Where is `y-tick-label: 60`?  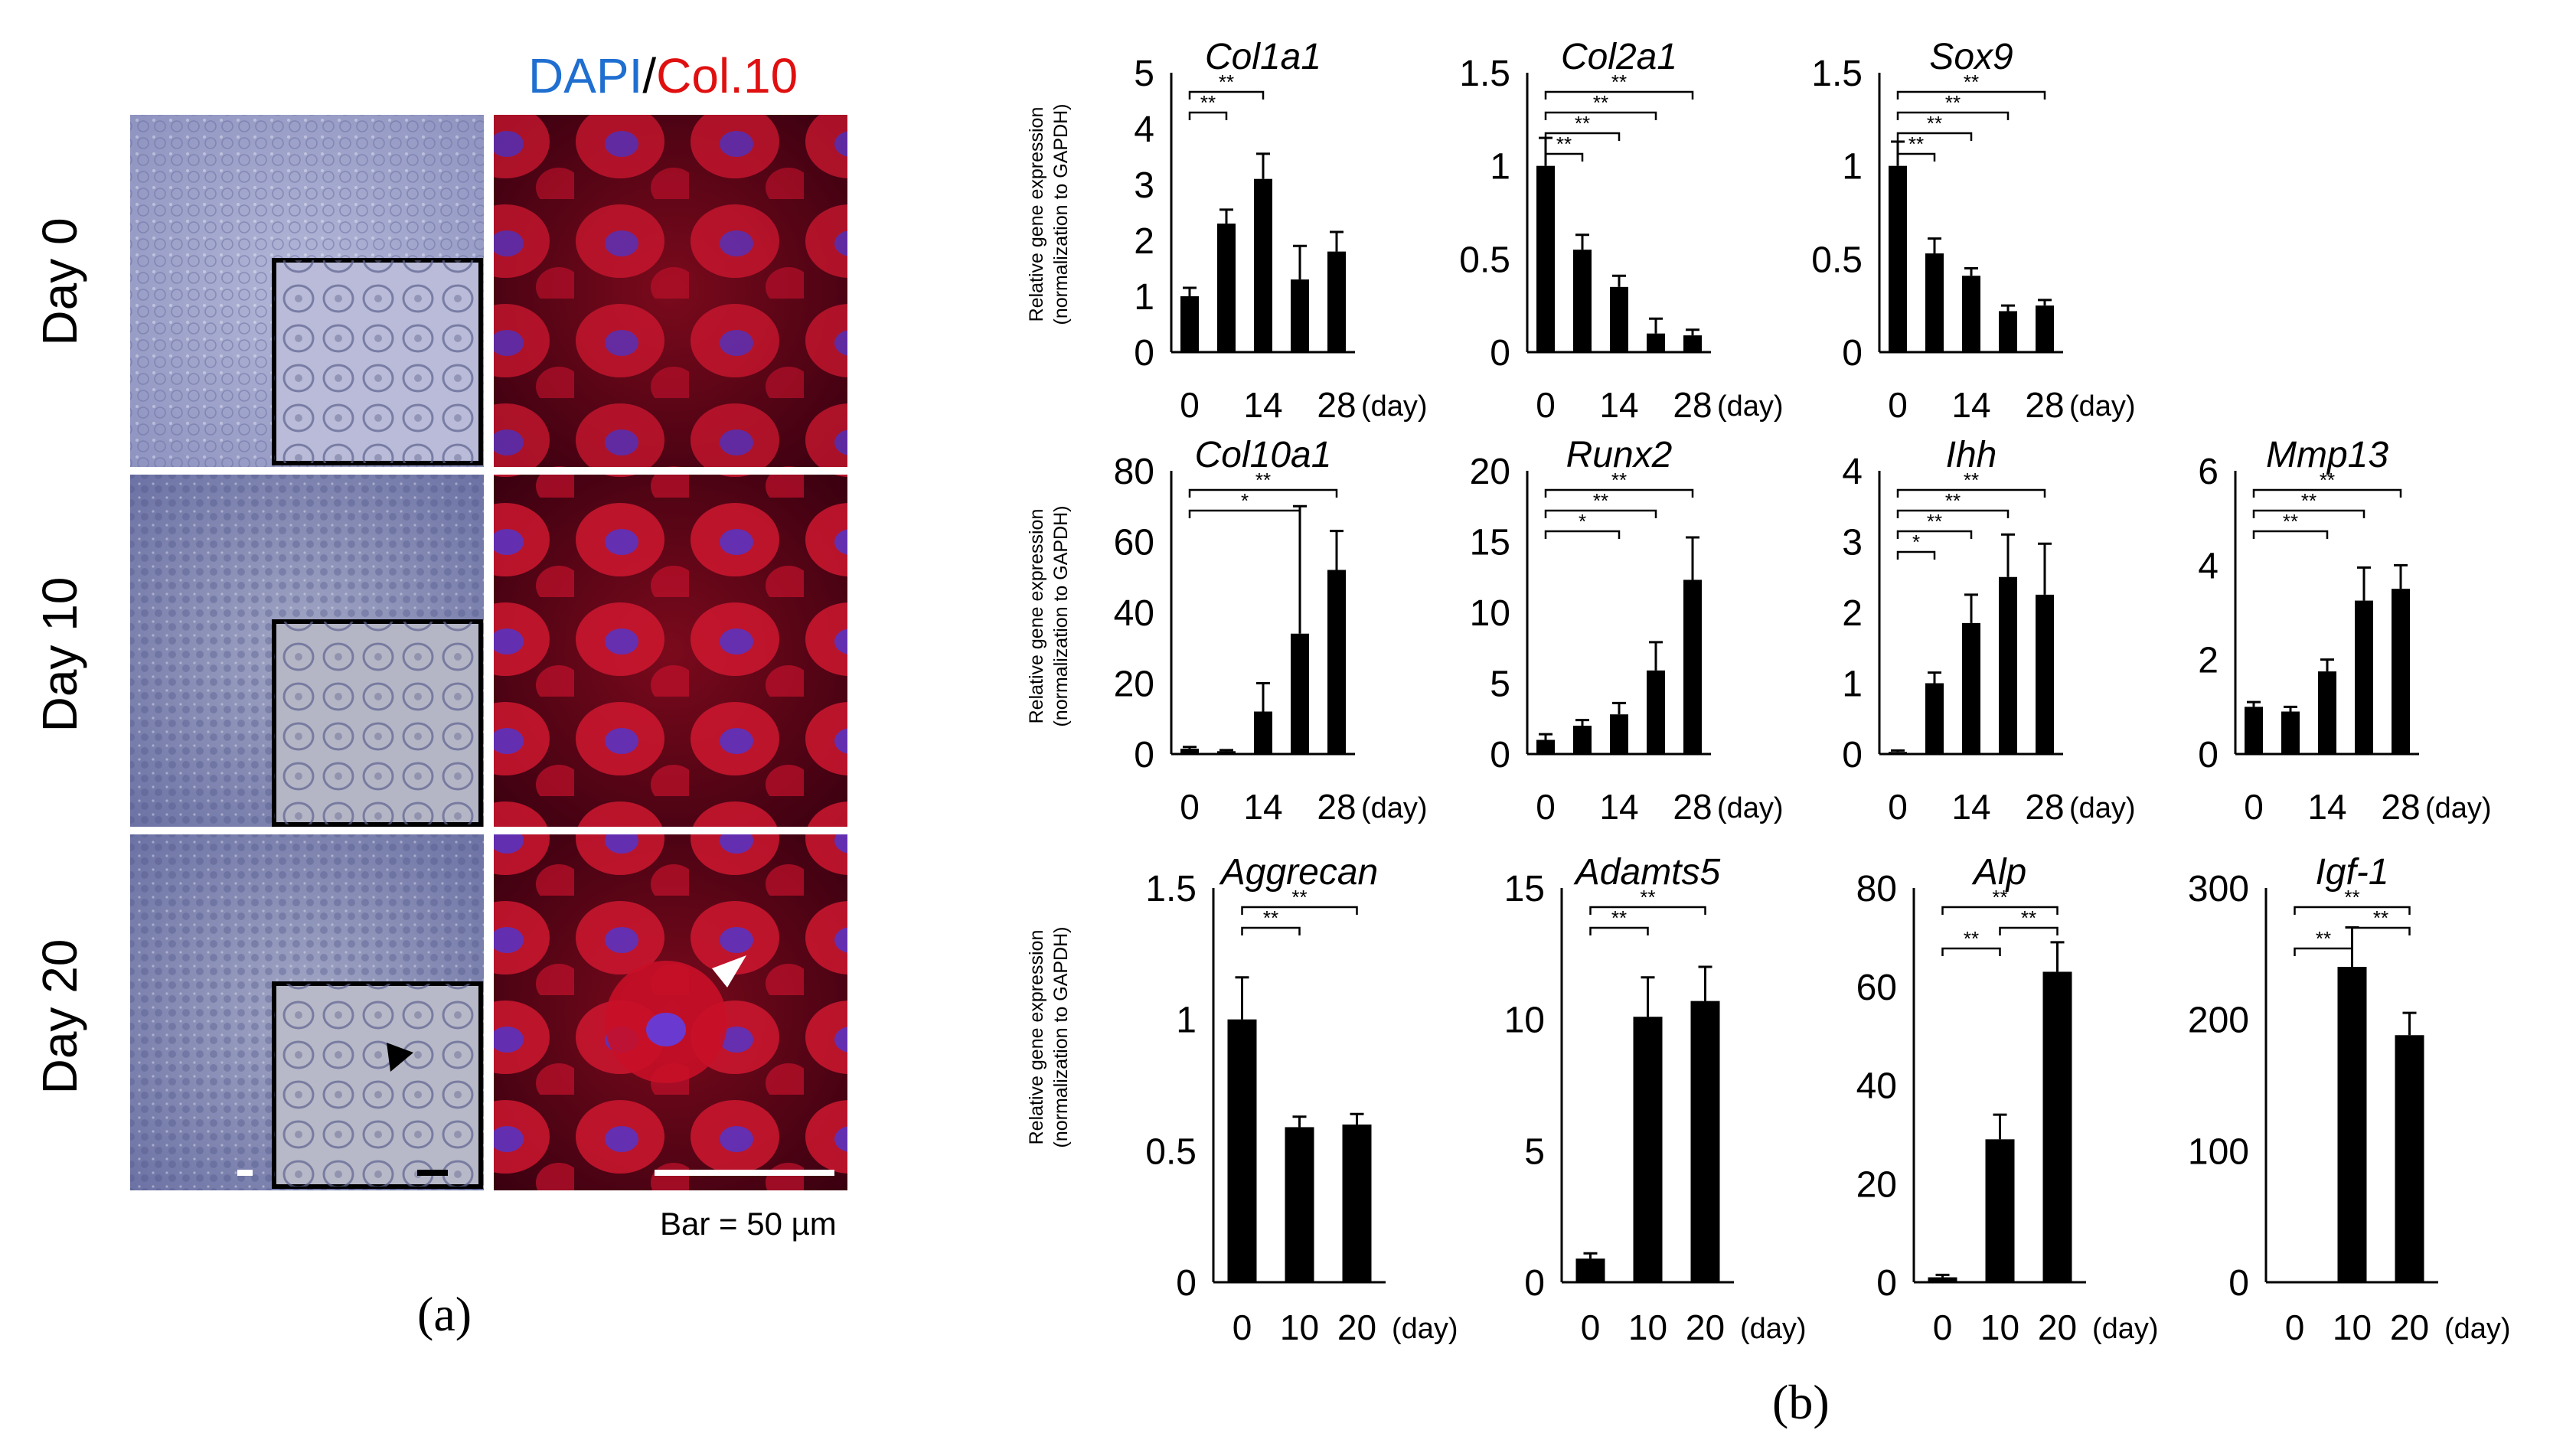 y-tick-label: 60 is located at coordinates (1134, 543).